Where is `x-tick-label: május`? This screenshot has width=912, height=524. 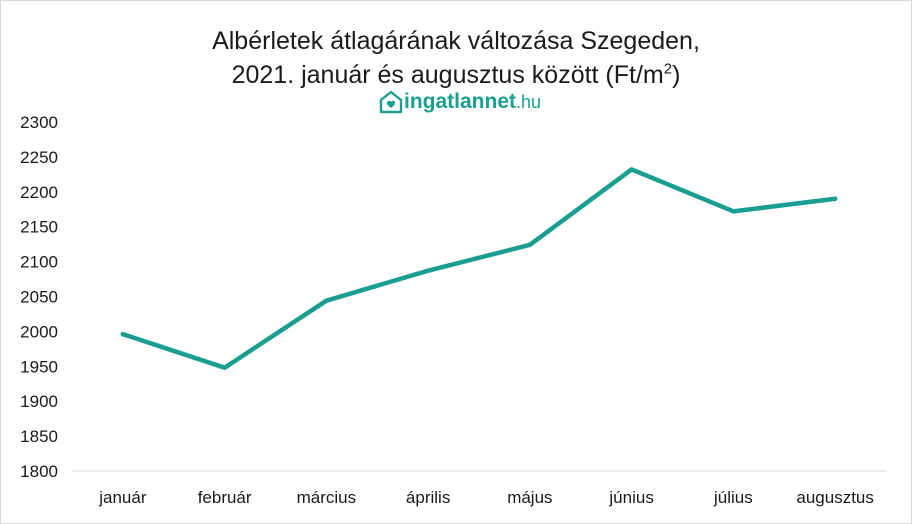 x-tick-label: május is located at coordinates (529, 497).